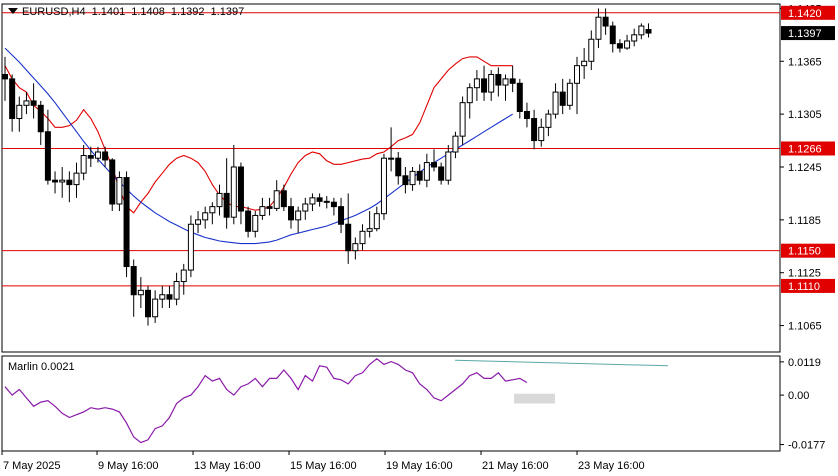  Describe the element at coordinates (108, 12) in the screenshot. I see `ohlc-open: 1.1401` at that location.